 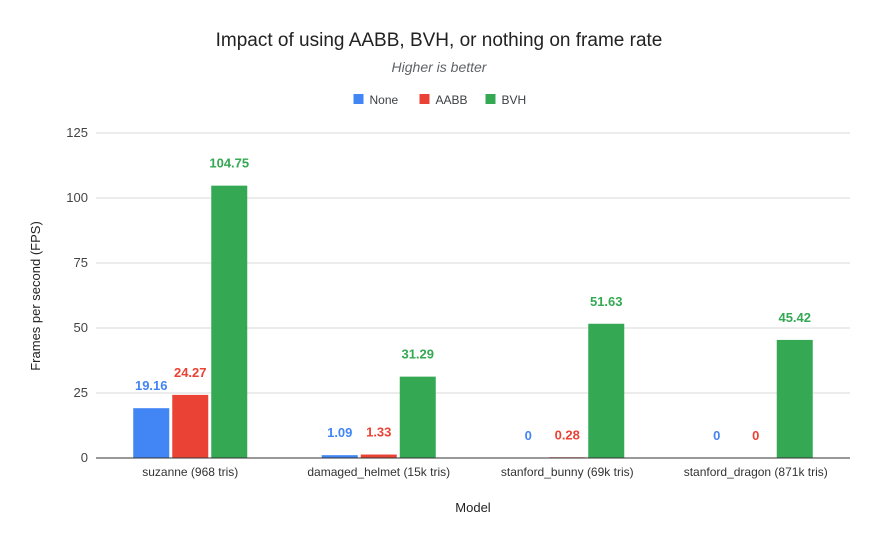 What do you see at coordinates (358, 99) in the screenshot?
I see `legend-swatch-none` at bounding box center [358, 99].